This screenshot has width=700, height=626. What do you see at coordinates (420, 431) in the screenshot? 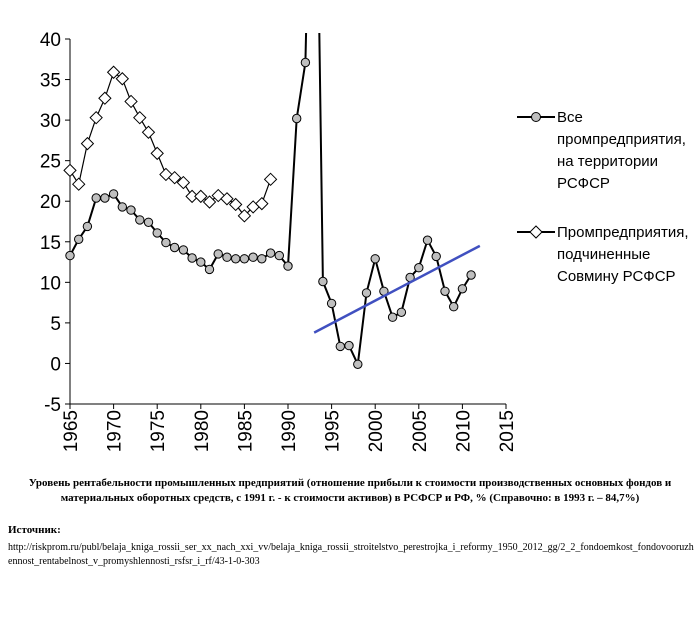
I see `x-tick-label: 2005` at bounding box center [420, 431].